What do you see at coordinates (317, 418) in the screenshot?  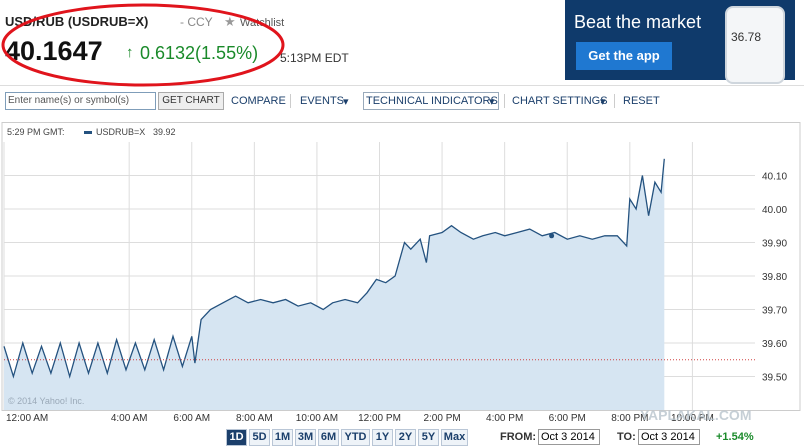 I see `x-tick-label: 10:00 AM` at bounding box center [317, 418].